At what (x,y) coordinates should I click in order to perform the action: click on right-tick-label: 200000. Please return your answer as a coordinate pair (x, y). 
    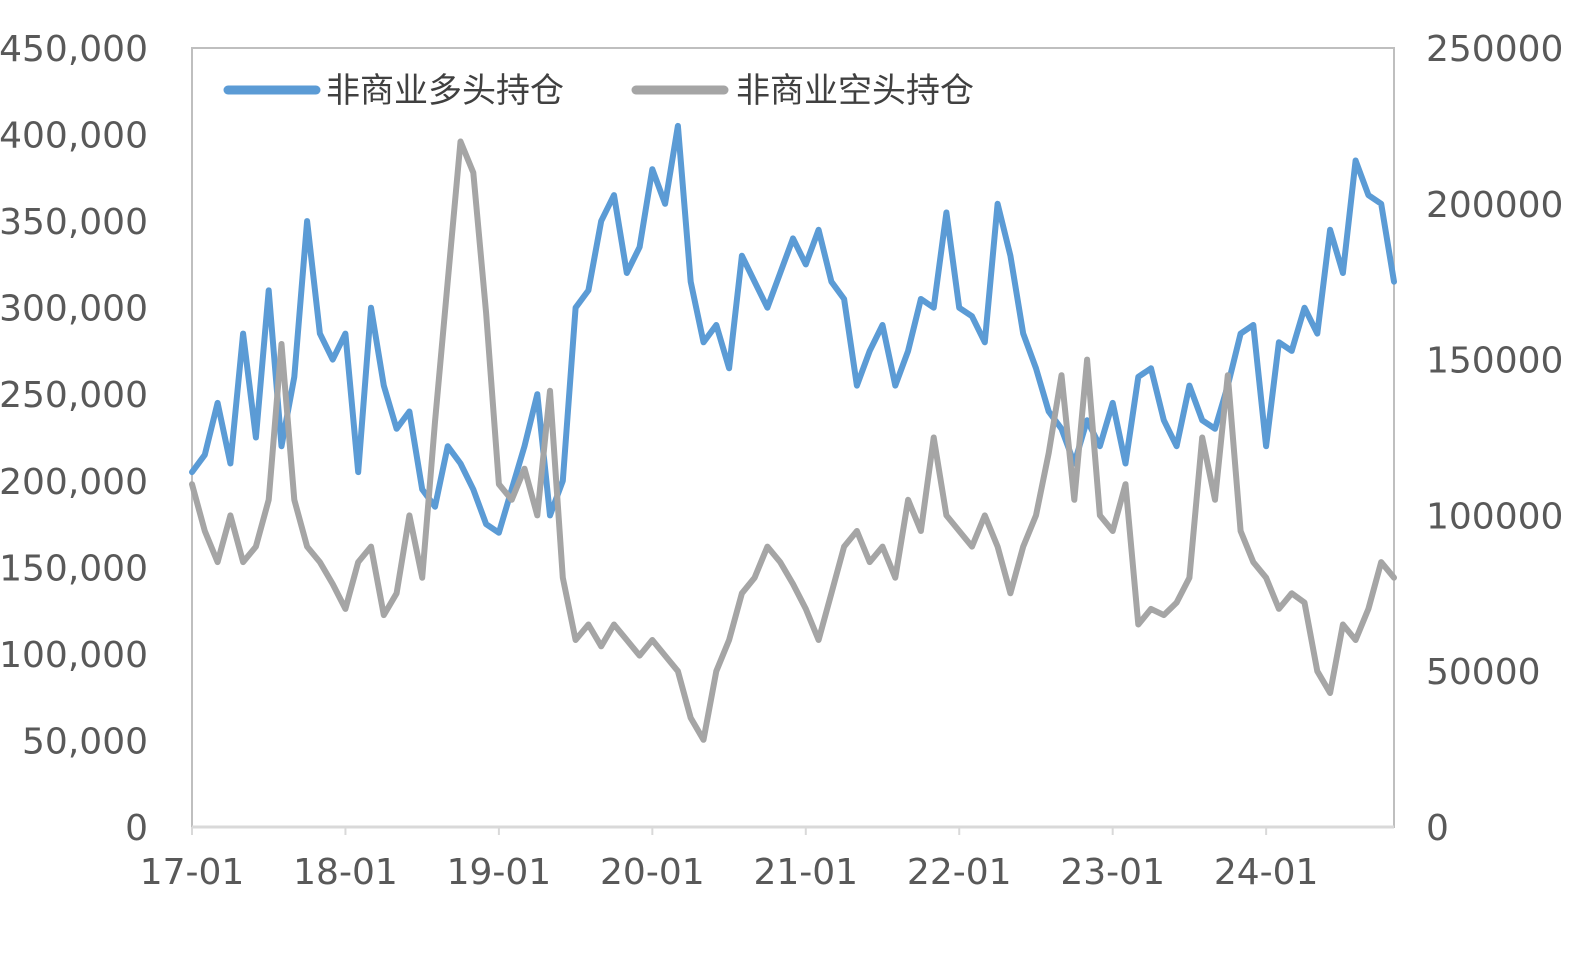
    Looking at the image, I should click on (1494, 205).